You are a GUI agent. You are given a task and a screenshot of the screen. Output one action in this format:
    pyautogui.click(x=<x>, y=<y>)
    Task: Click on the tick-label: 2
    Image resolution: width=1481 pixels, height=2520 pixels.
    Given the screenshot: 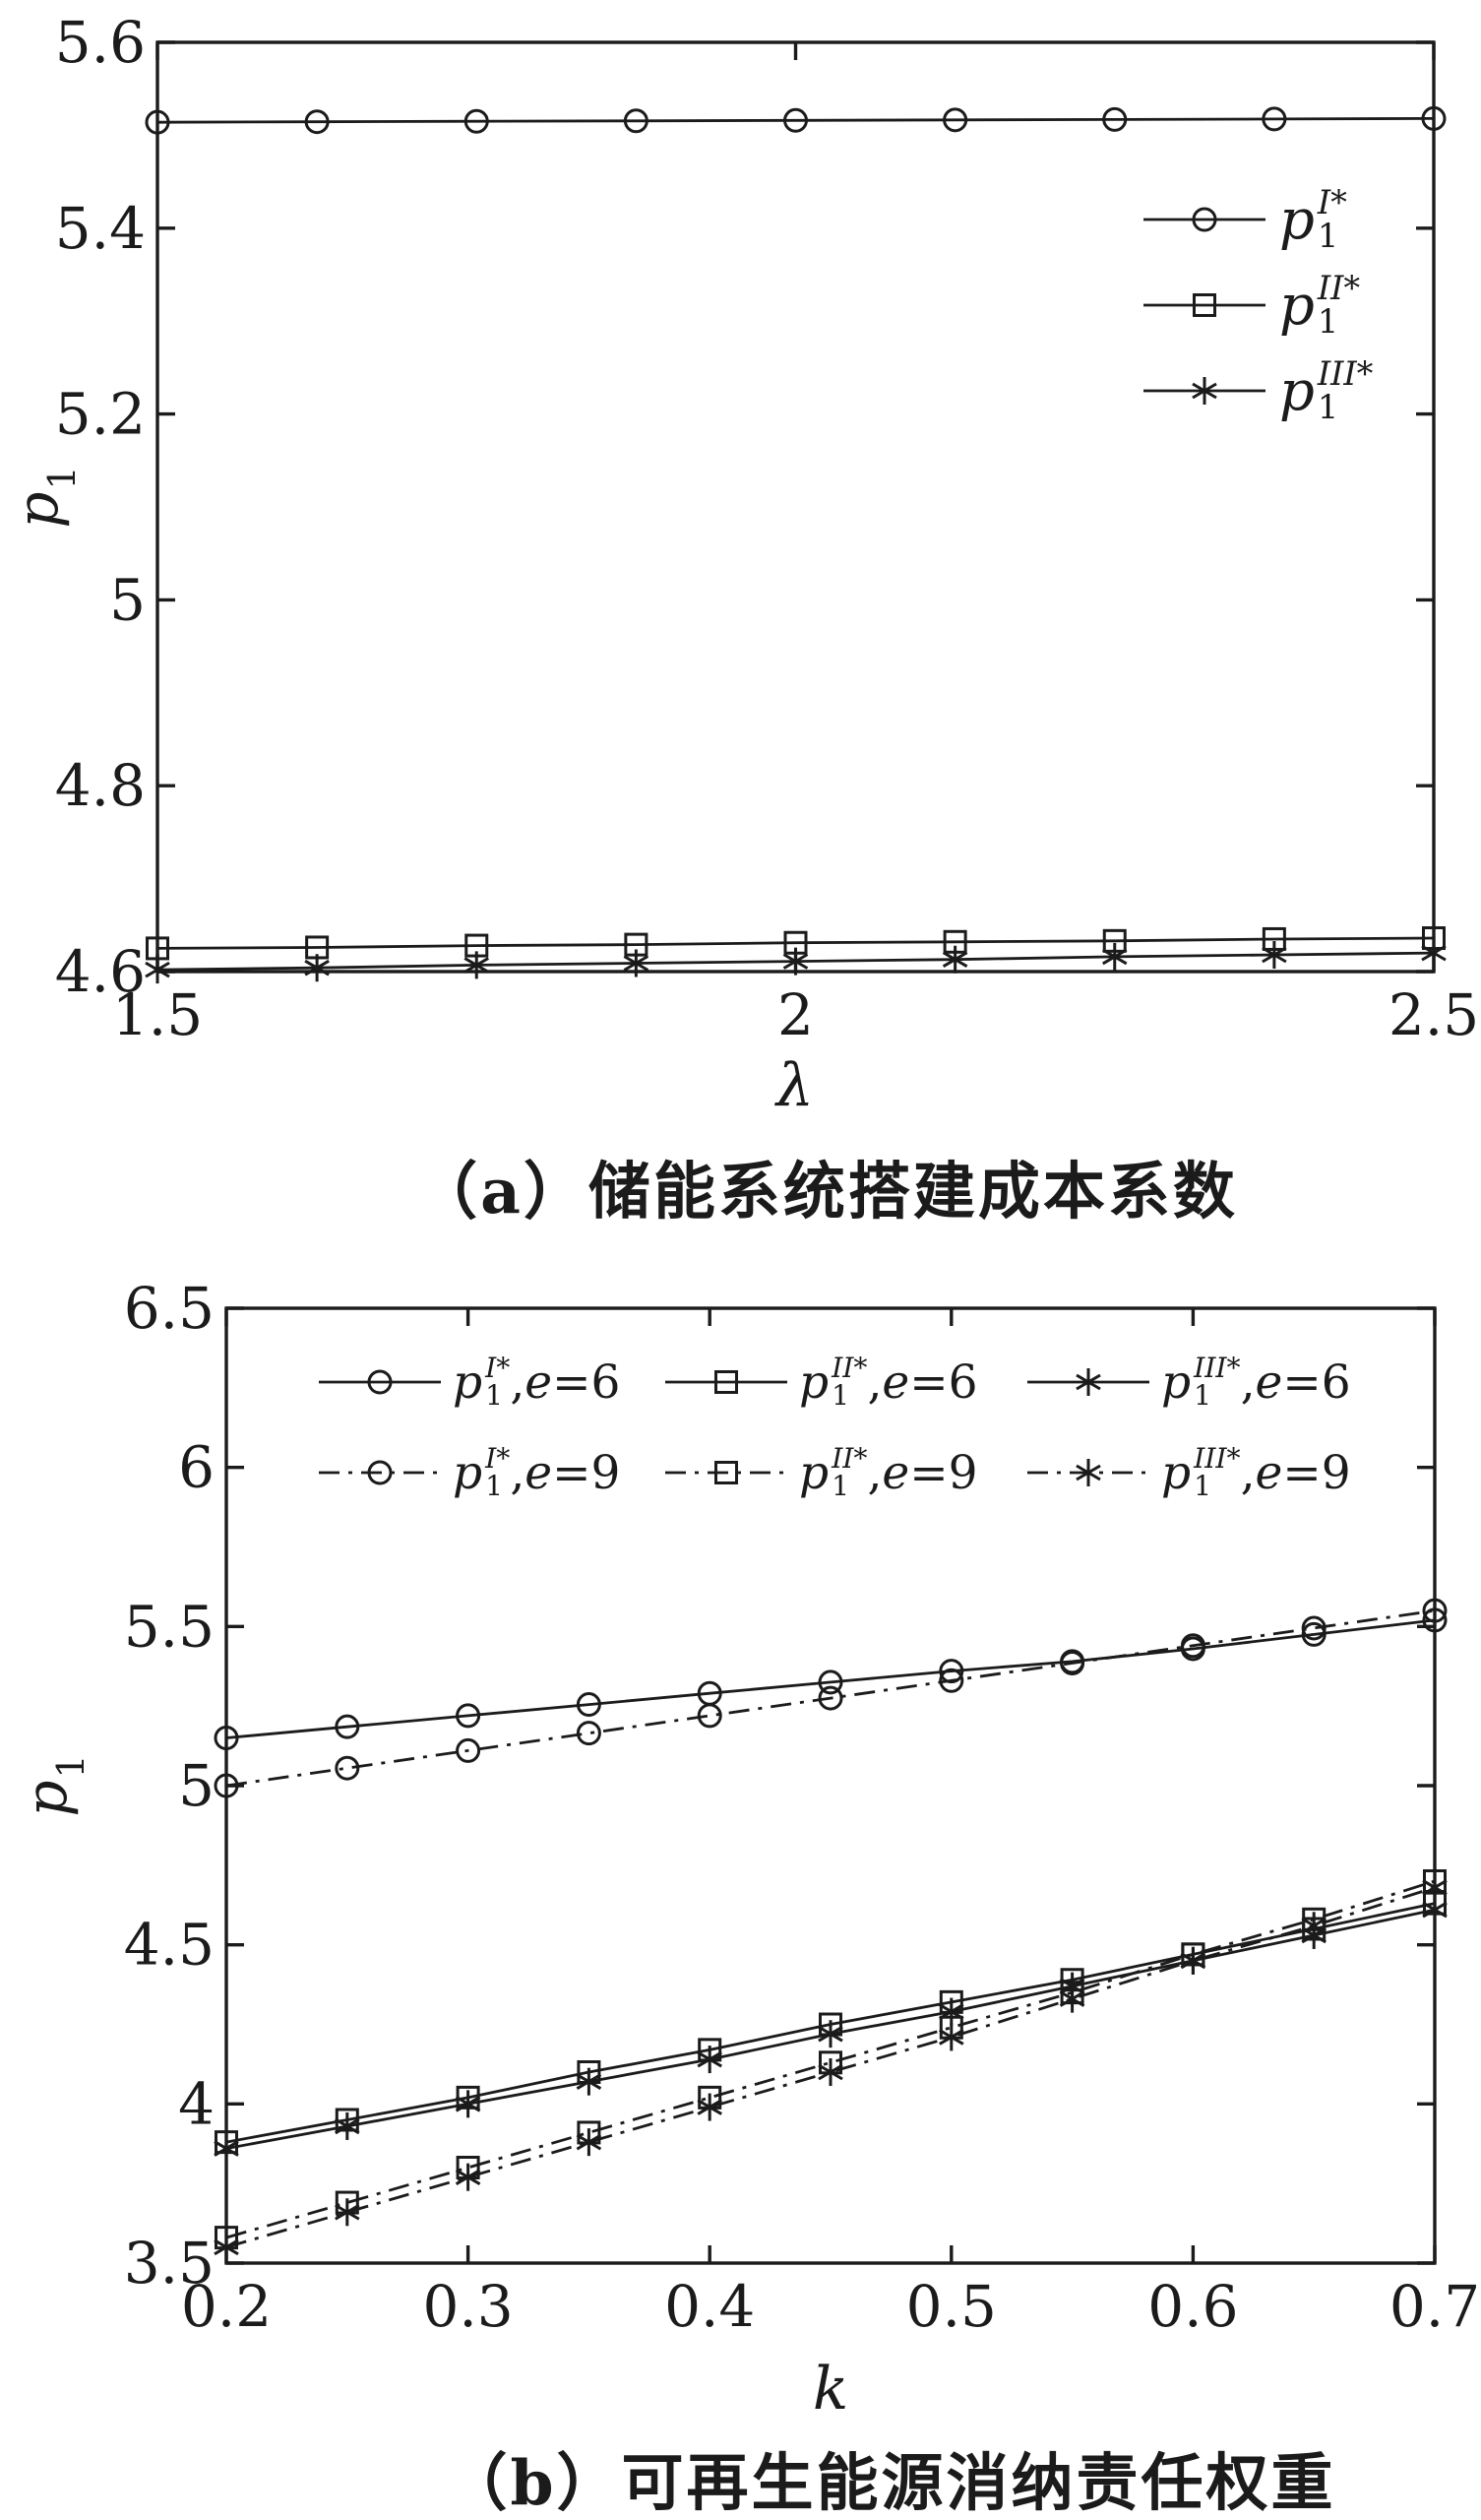 What is the action you would take?
    pyautogui.click(x=795, y=1014)
    